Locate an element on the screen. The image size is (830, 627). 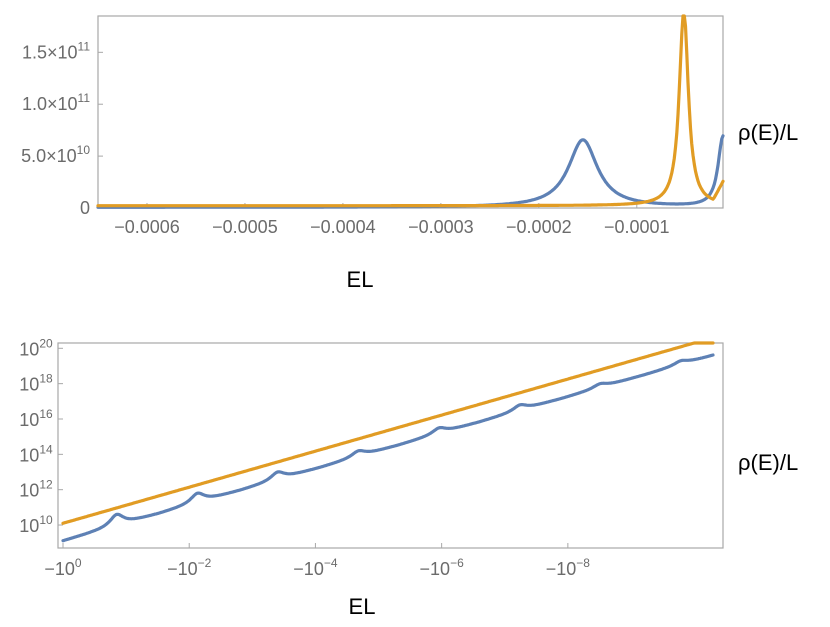
bottom-x-tick-label: −10−4 is located at coordinates (315, 567).